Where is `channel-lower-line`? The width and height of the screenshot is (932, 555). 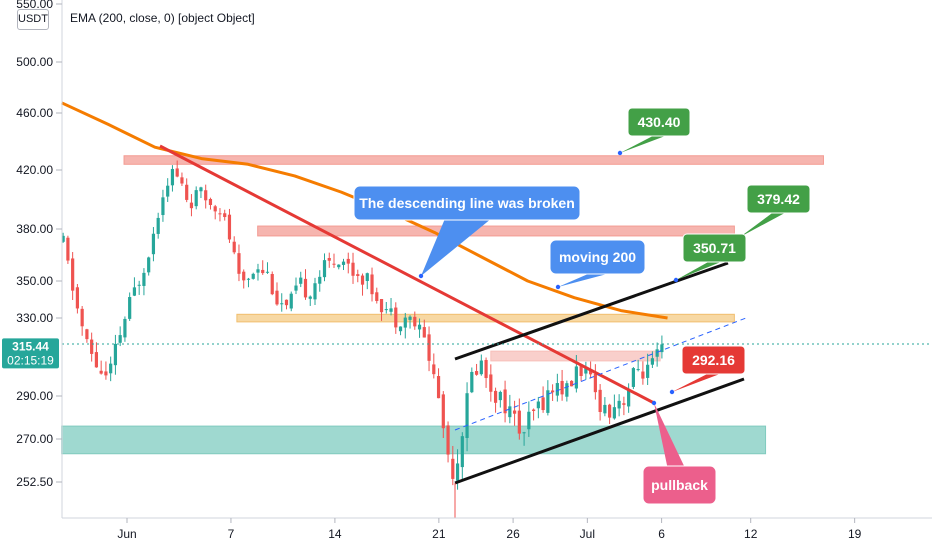
channel-lower-line is located at coordinates (599, 431).